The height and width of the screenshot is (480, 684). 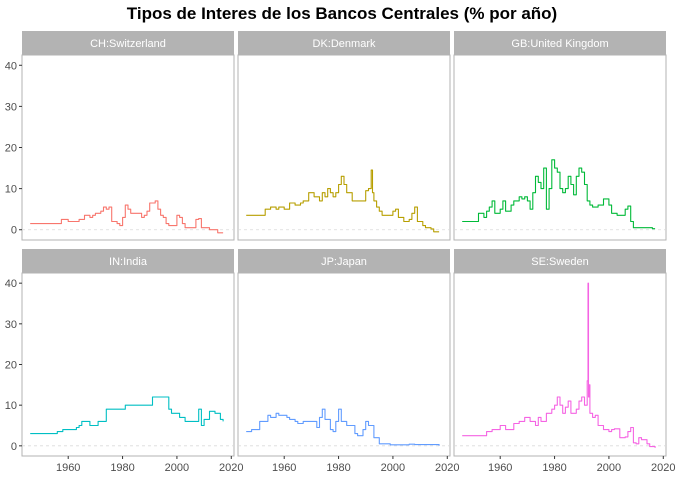 I want to click on facet-strip-label: GB:United Kingdom, so click(x=559, y=44).